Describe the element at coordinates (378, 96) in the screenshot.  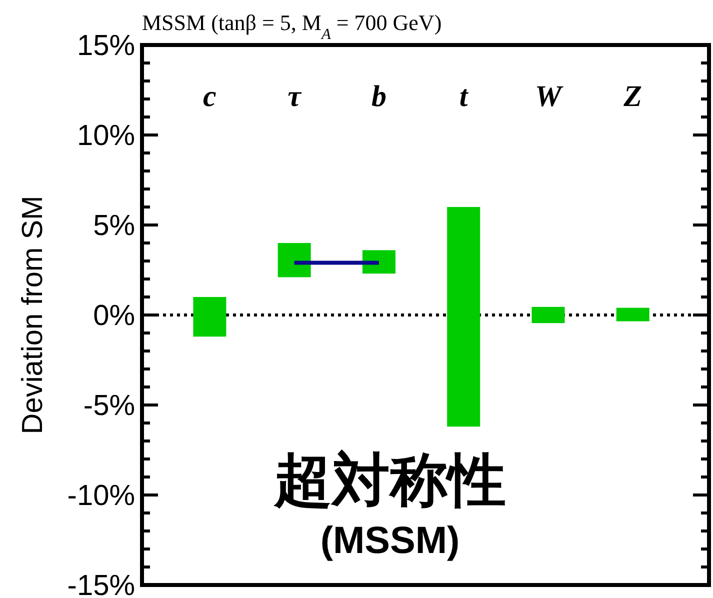
I see `x-tick-label: b` at that location.